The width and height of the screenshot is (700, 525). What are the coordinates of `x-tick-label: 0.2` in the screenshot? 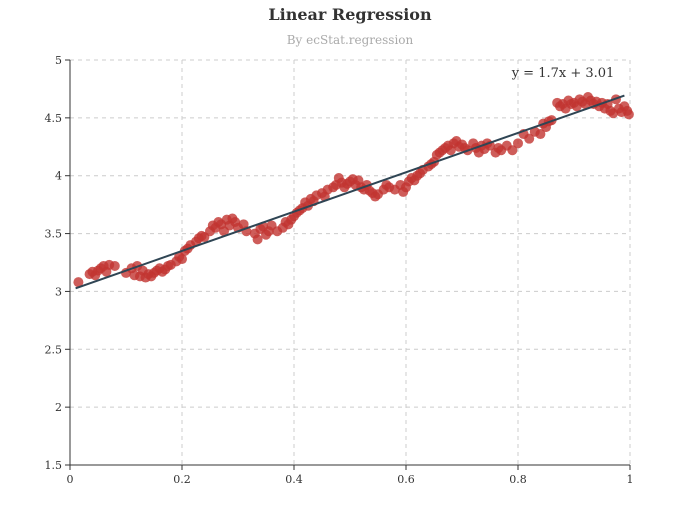 It's located at (182, 479).